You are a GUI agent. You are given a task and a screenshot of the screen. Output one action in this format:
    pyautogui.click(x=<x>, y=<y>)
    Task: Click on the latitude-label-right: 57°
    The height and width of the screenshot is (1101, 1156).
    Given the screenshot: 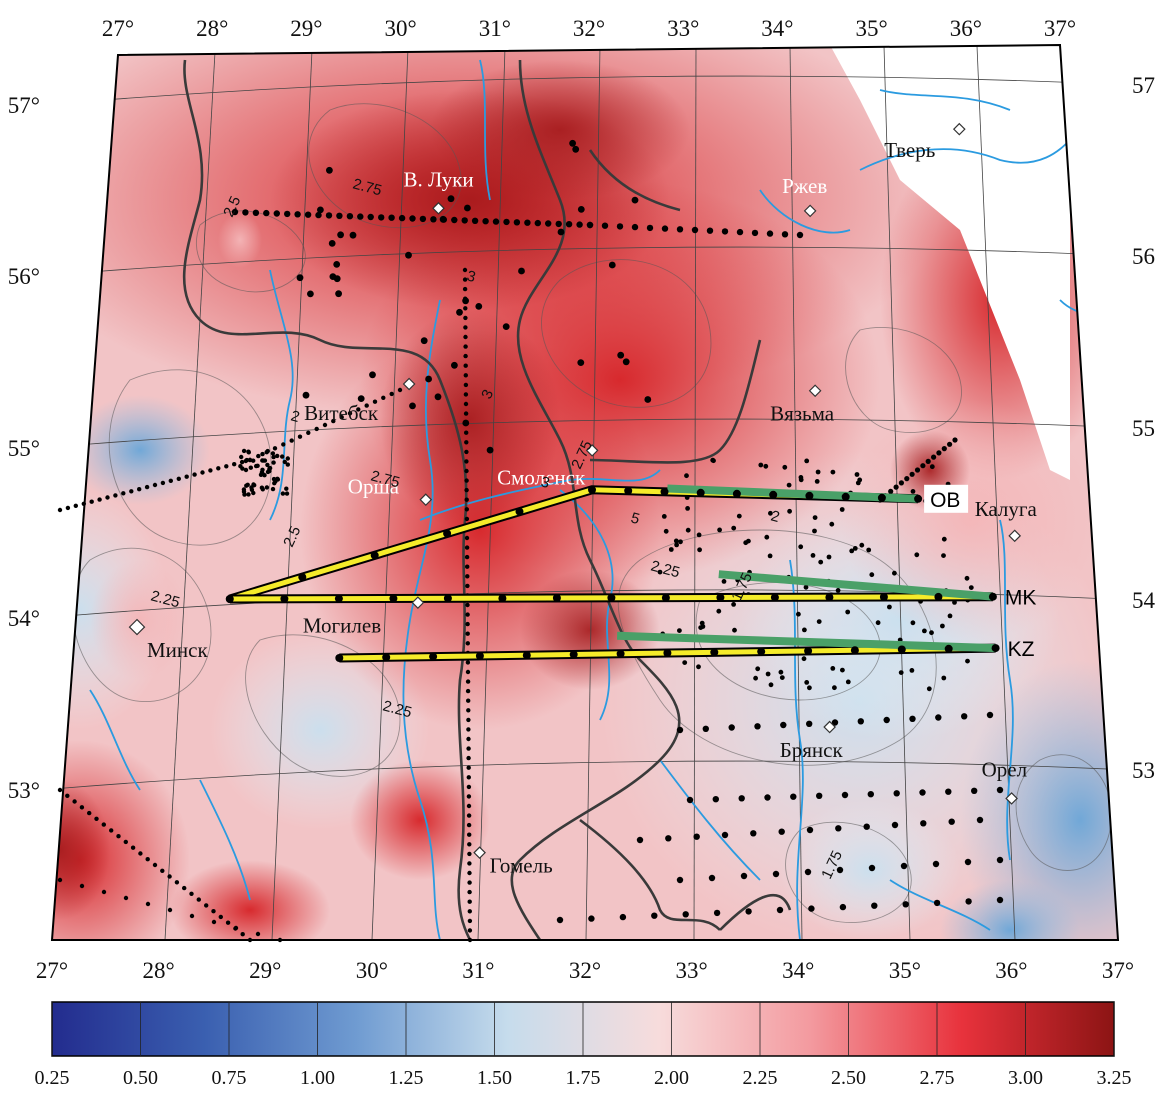 What is the action you would take?
    pyautogui.click(x=1144, y=85)
    